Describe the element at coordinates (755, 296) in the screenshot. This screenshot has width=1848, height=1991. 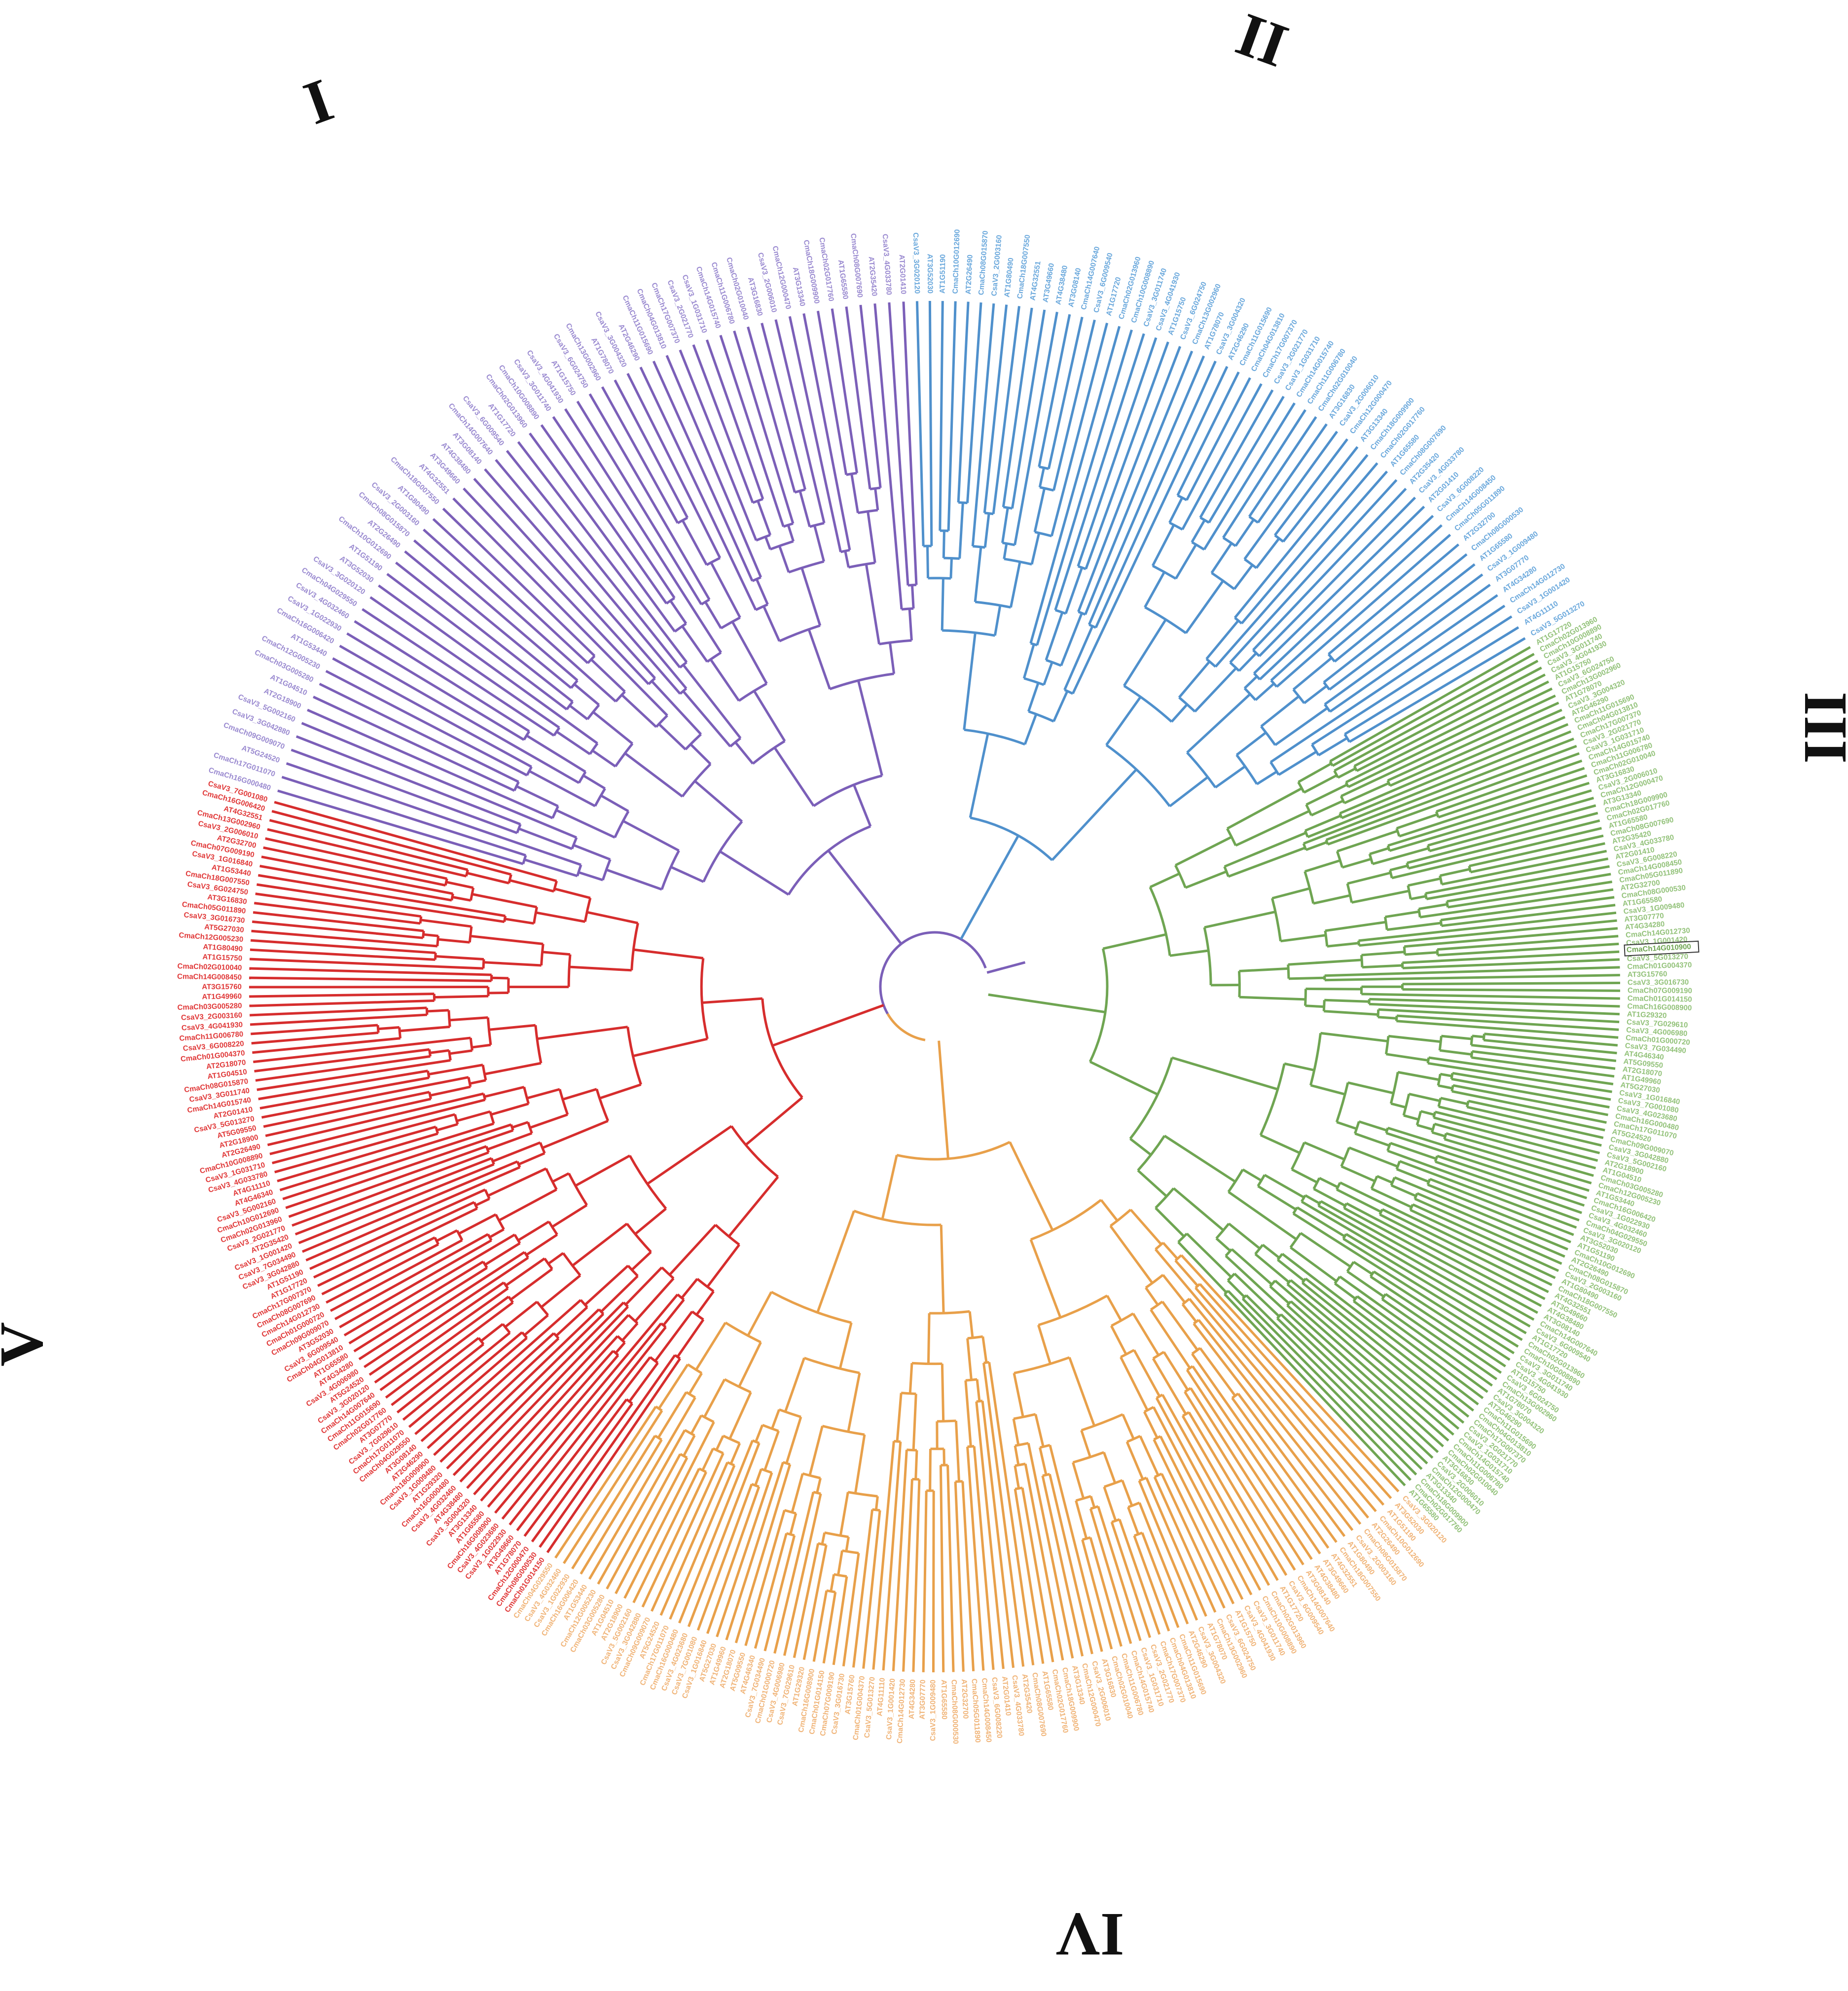
I see `leaf-label: AT3G16830` at that location.